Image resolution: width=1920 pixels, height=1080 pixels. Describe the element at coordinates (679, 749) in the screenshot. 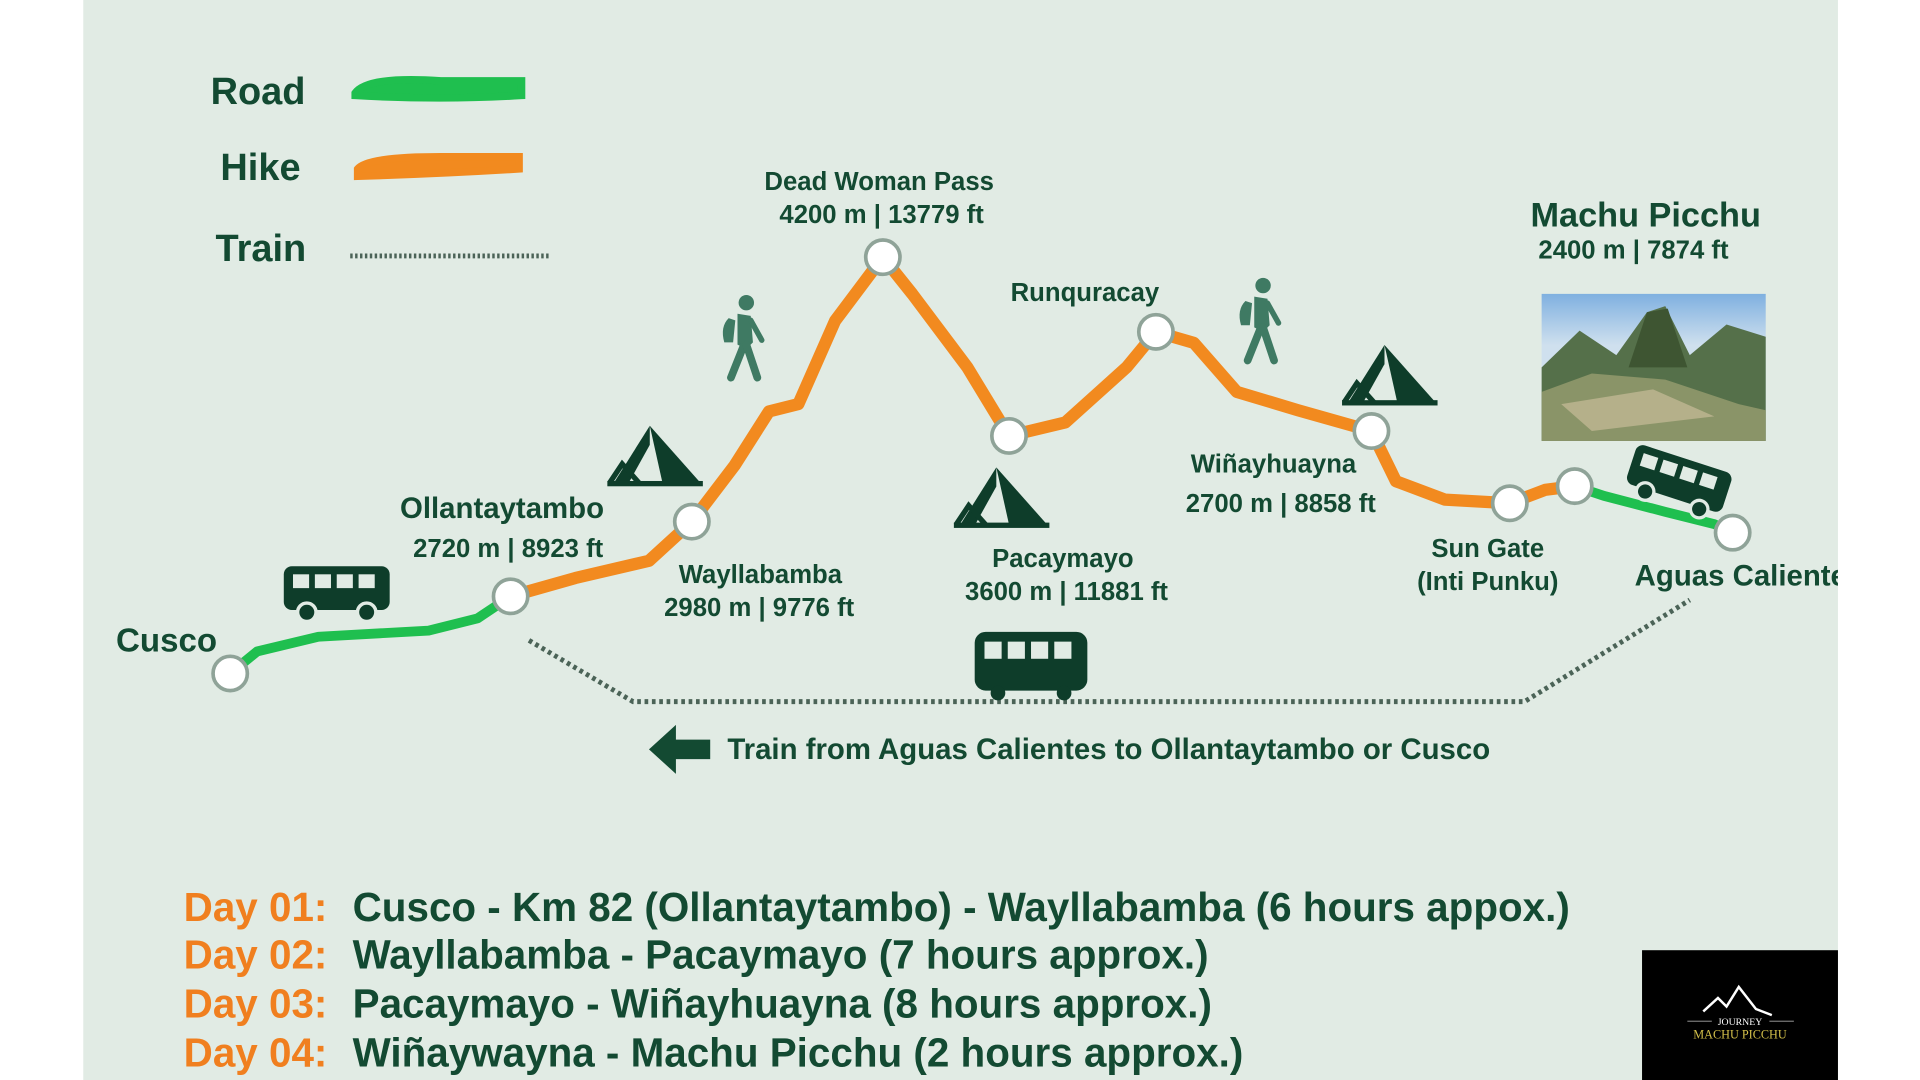

I see `arrow-left-icon` at that location.